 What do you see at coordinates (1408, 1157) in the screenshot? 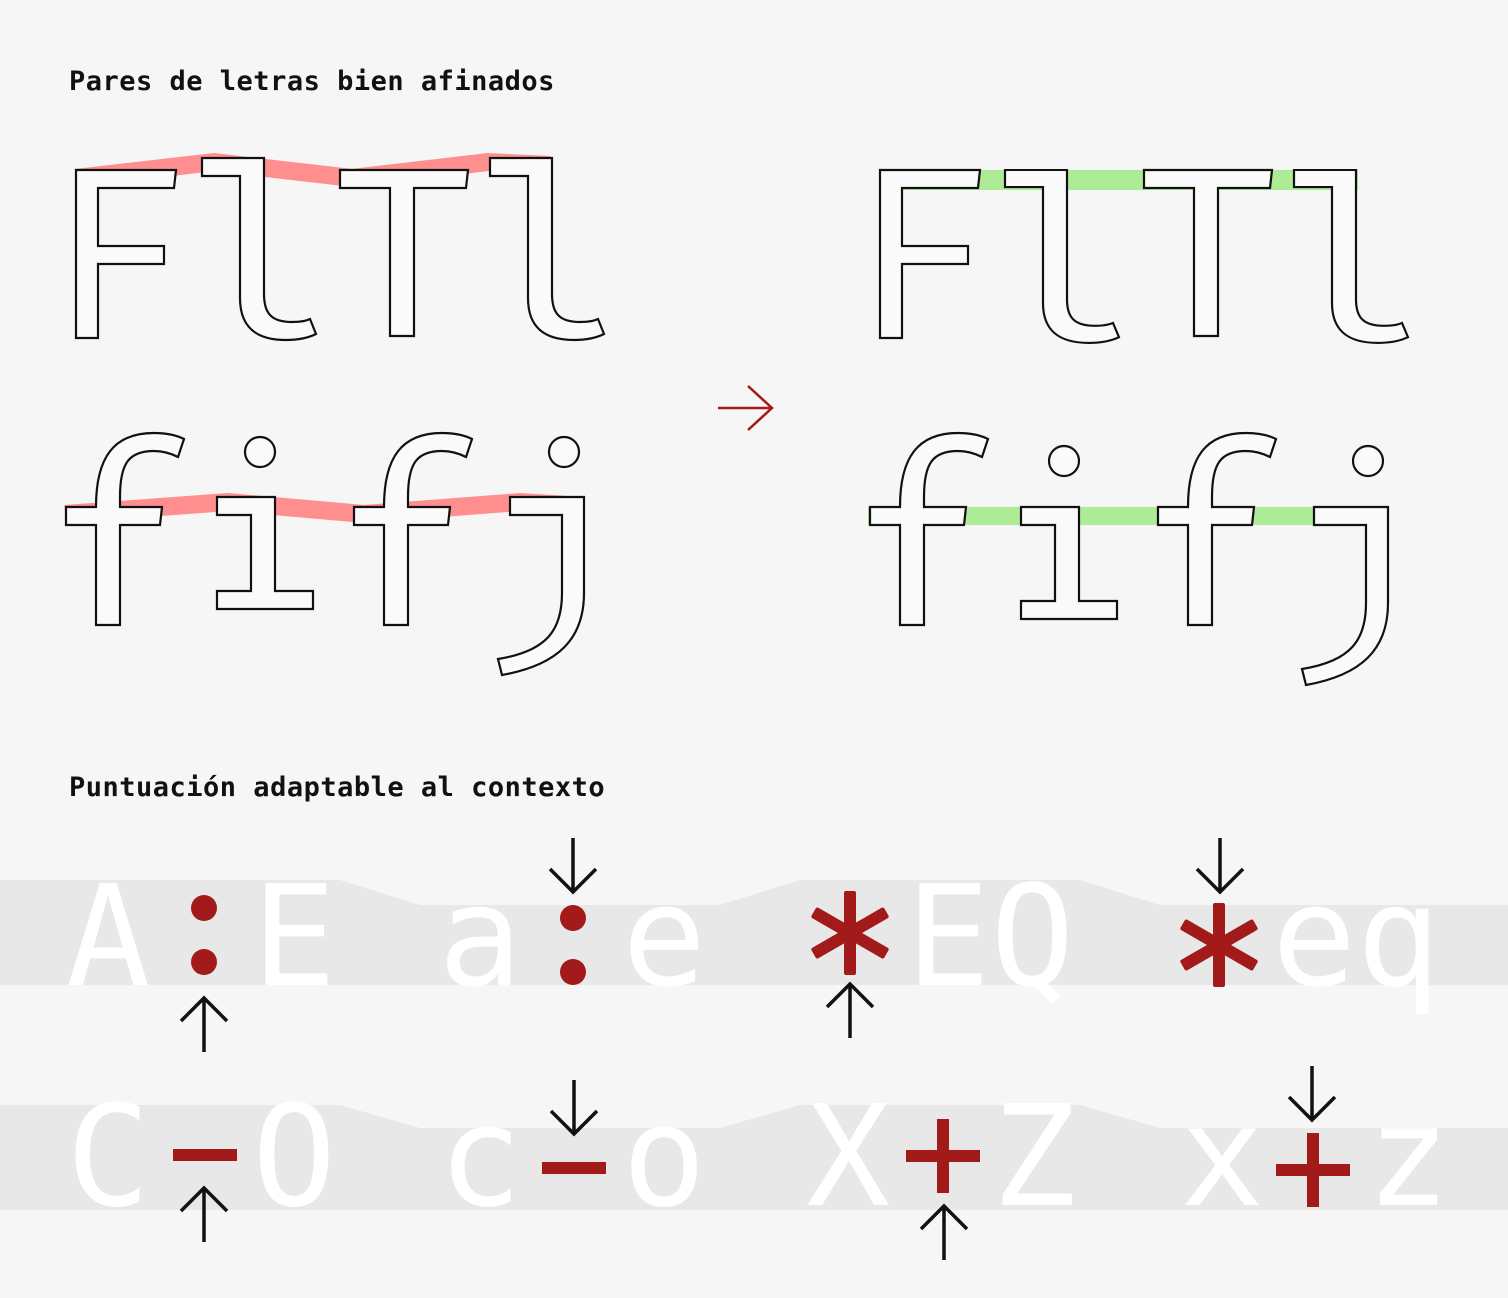
I see `ghost-letter: z` at bounding box center [1408, 1157].